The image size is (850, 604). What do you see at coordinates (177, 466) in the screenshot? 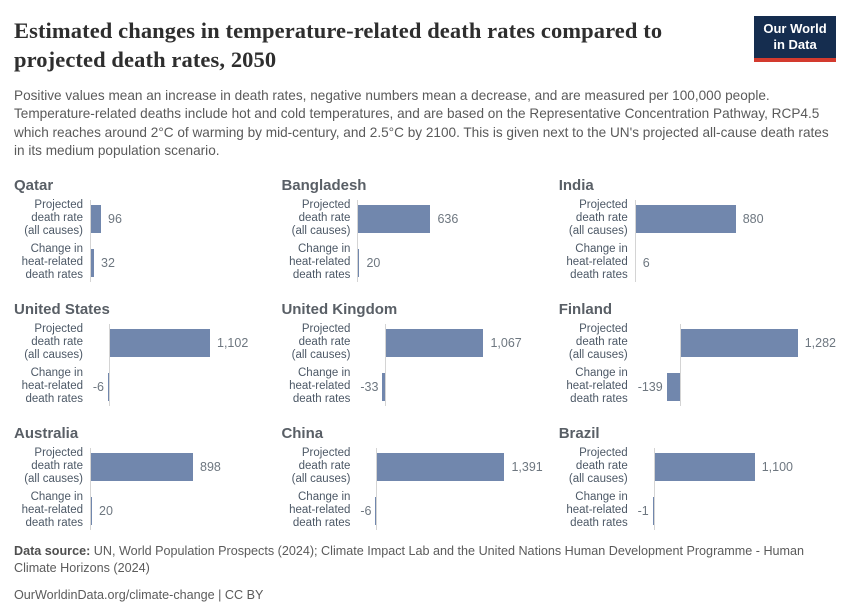
I see `positive-zone: 898` at bounding box center [177, 466].